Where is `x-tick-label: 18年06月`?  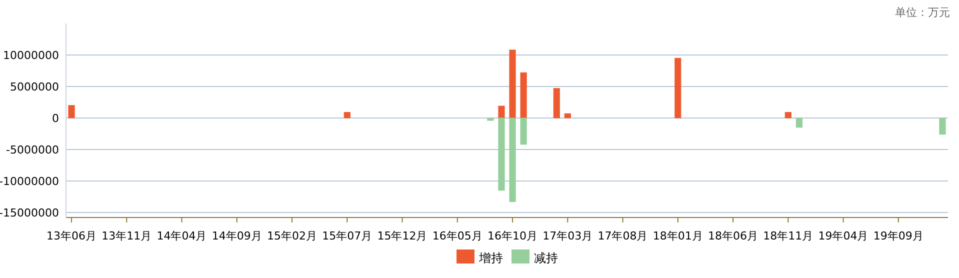 x-tick-label: 18年06月 is located at coordinates (733, 236).